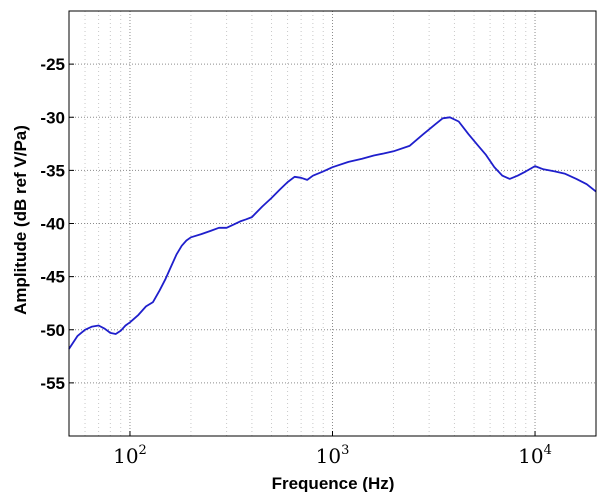 The height and width of the screenshot is (492, 597). I want to click on y-tick-label: -25, so click(52, 64).